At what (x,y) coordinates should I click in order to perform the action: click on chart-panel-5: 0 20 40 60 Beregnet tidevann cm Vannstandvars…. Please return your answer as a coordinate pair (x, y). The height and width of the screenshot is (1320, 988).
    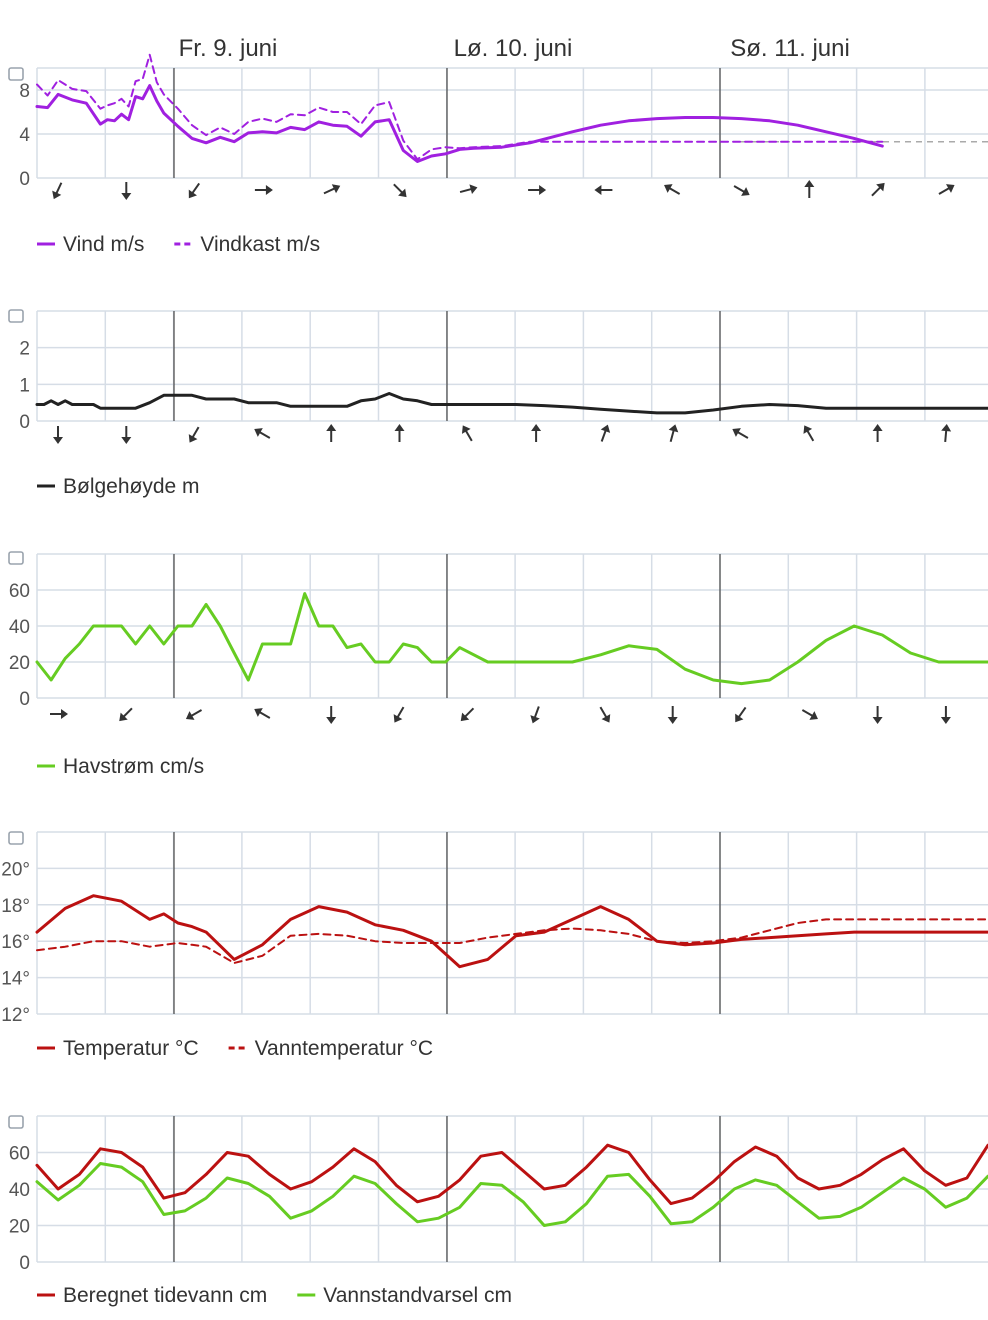
    Looking at the image, I should click on (498, 1211).